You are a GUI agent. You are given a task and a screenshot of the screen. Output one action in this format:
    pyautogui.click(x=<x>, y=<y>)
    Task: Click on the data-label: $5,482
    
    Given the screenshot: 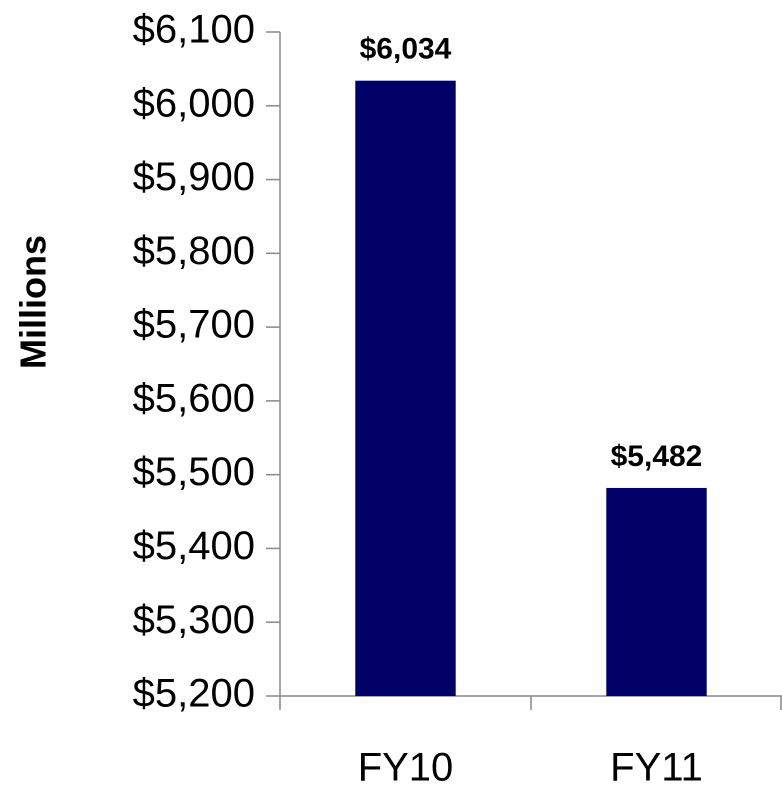 What is the action you would take?
    pyautogui.click(x=657, y=456)
    